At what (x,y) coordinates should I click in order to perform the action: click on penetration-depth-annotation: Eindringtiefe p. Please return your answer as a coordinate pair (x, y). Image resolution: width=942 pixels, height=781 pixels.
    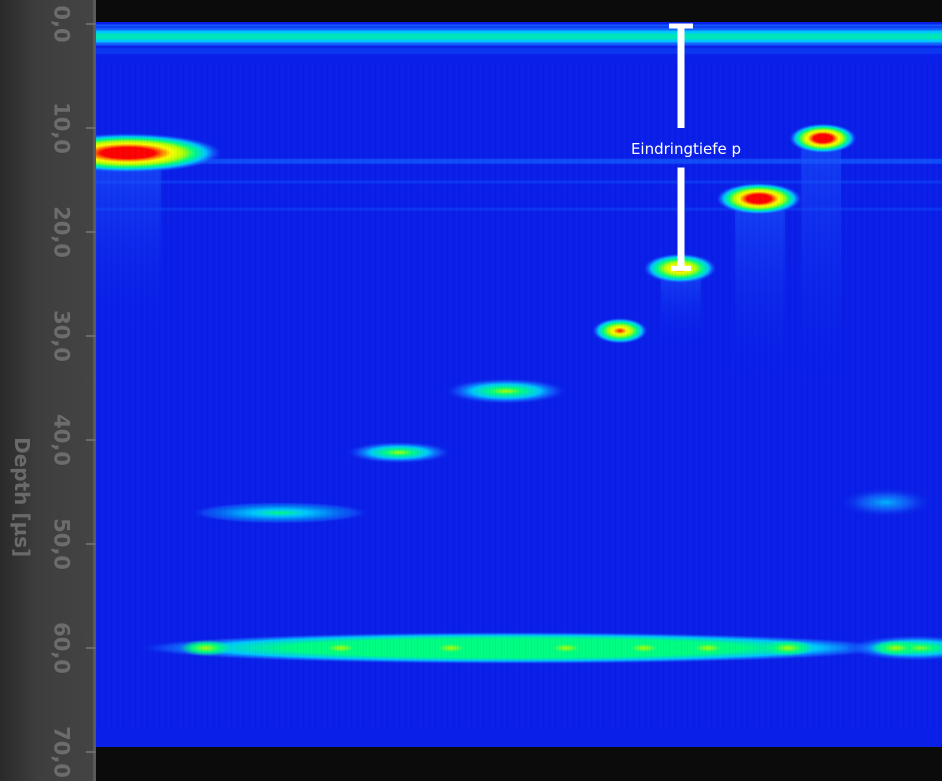
    Looking at the image, I should click on (686, 147).